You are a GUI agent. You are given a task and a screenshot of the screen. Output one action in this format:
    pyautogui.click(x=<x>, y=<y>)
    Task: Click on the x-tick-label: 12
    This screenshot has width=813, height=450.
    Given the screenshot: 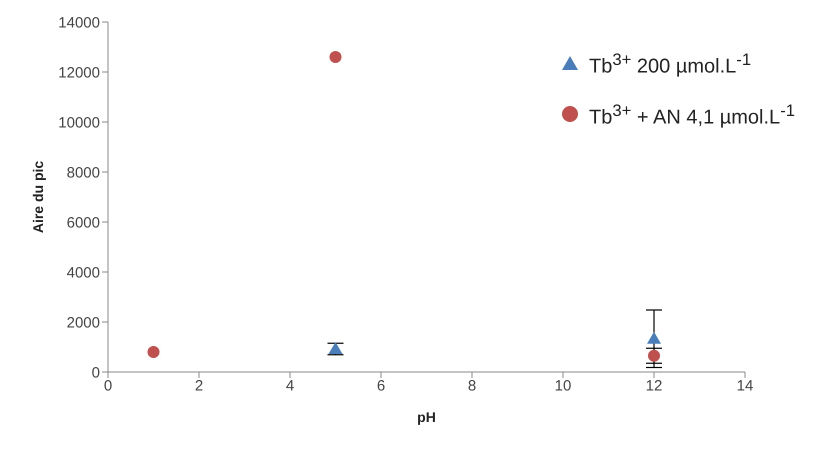 What is the action you would take?
    pyautogui.click(x=654, y=386)
    